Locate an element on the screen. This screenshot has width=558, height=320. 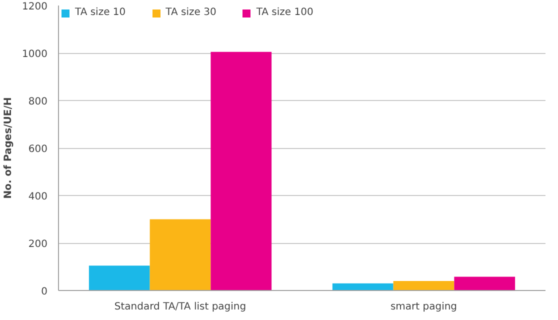
y-axis-title: No. of Pages/UE/H is located at coordinates (8, 148).